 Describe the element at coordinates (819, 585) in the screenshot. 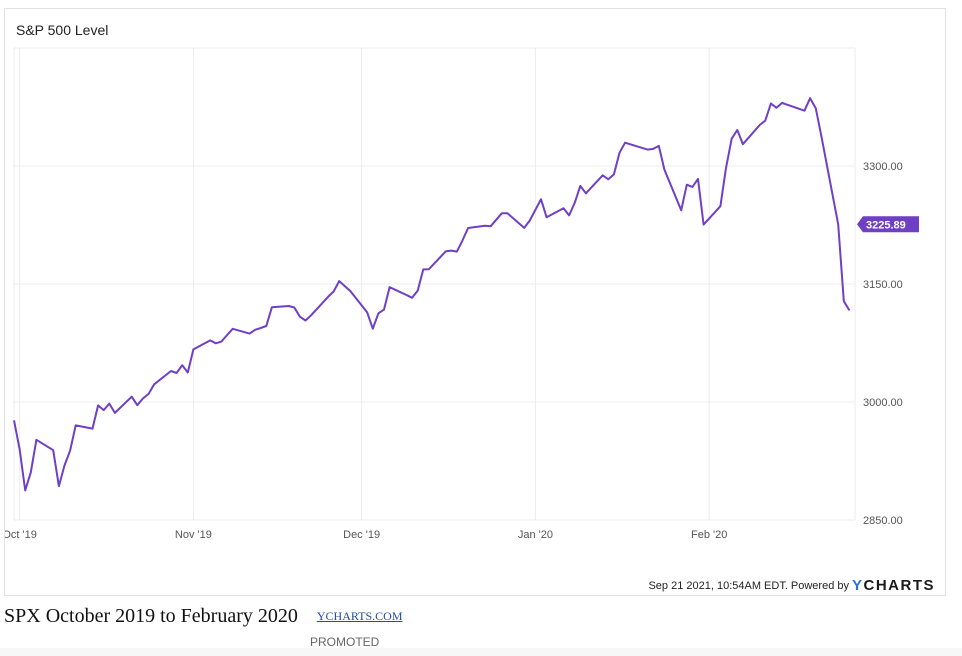

I see `powered-by-label: Powered by` at that location.